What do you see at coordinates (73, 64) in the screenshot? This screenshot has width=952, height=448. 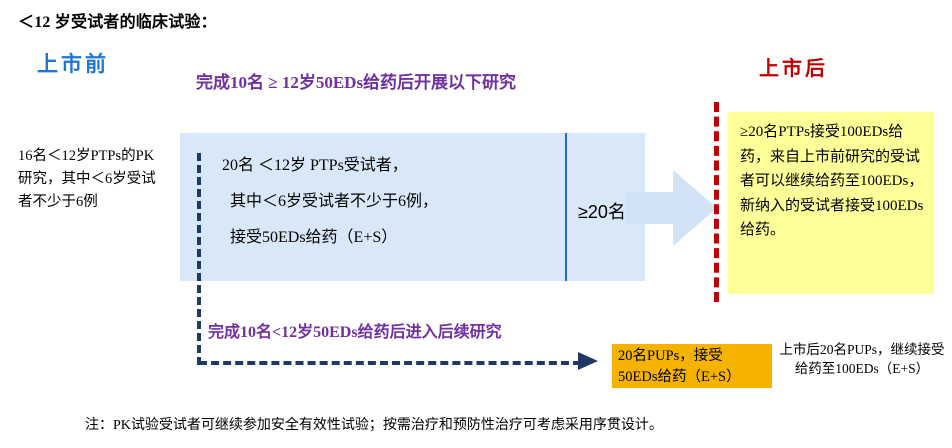 I see `stage-header-pre-market: 上市前` at bounding box center [73, 64].